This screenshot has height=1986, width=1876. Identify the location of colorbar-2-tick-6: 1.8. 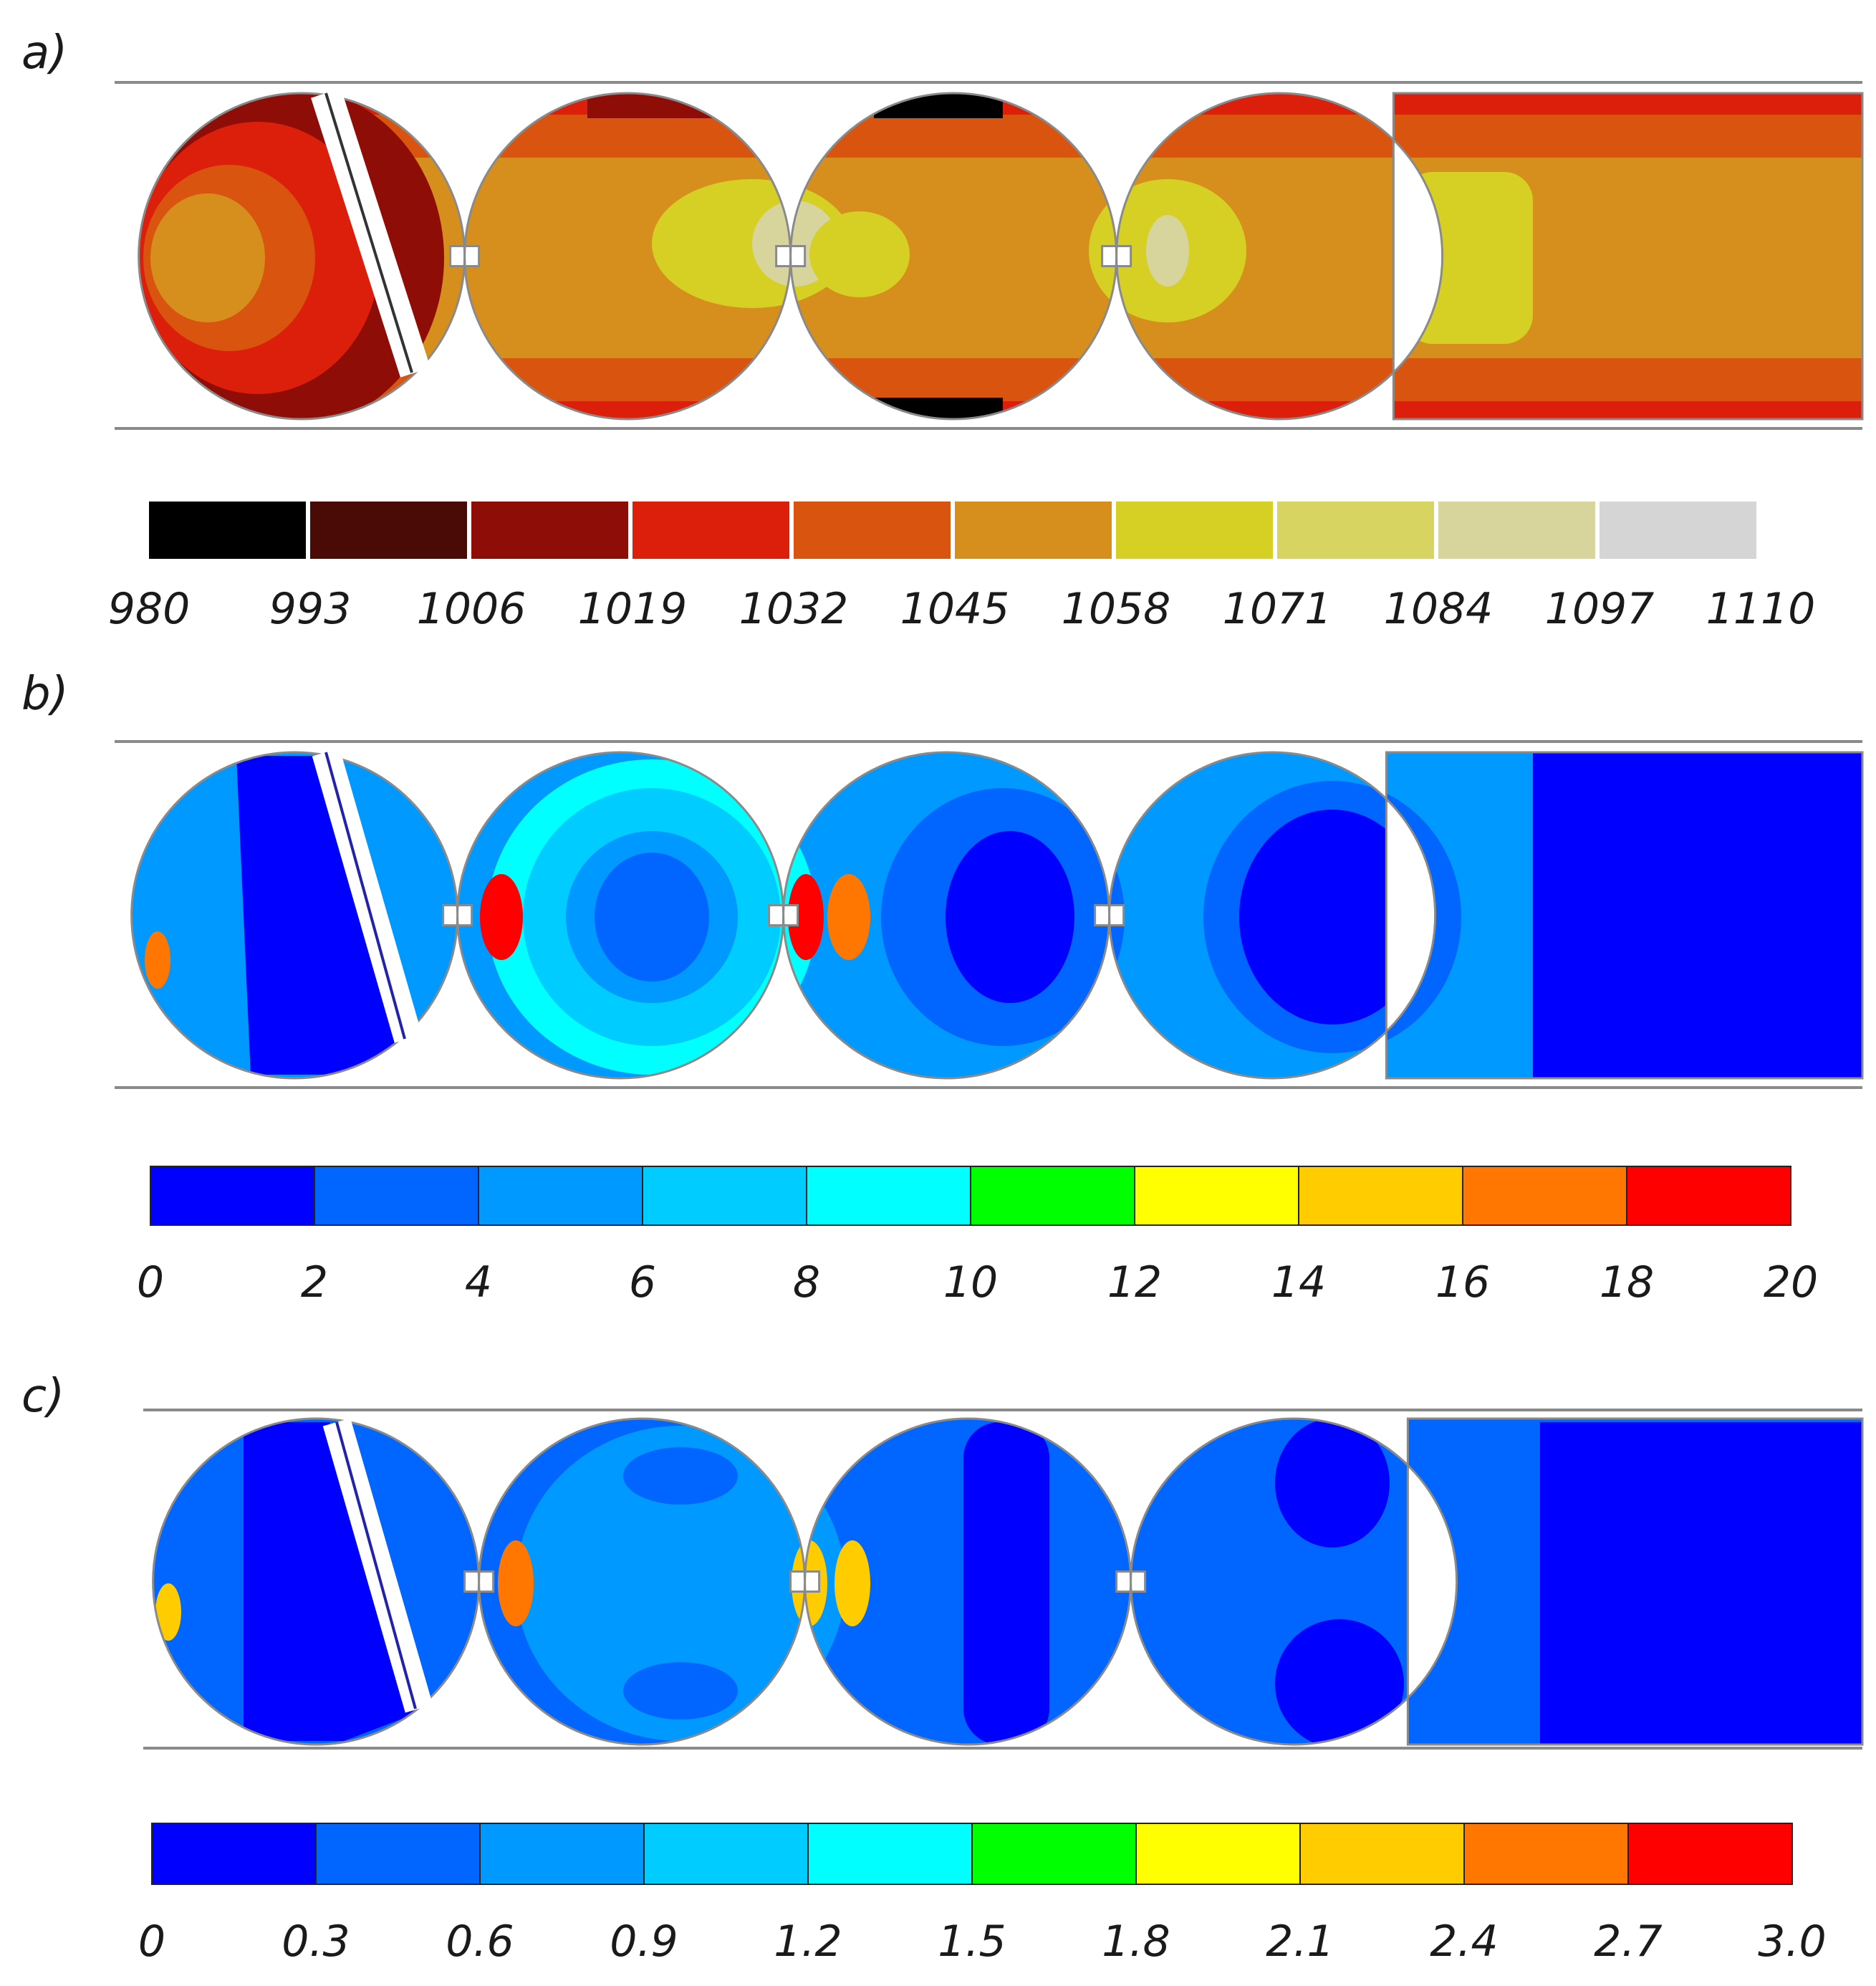
(1136, 1942).